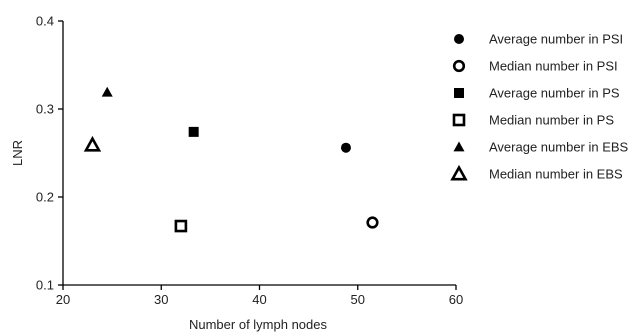 The height and width of the screenshot is (335, 639). What do you see at coordinates (459, 66) in the screenshot?
I see `legend-marker-open-circle` at bounding box center [459, 66].